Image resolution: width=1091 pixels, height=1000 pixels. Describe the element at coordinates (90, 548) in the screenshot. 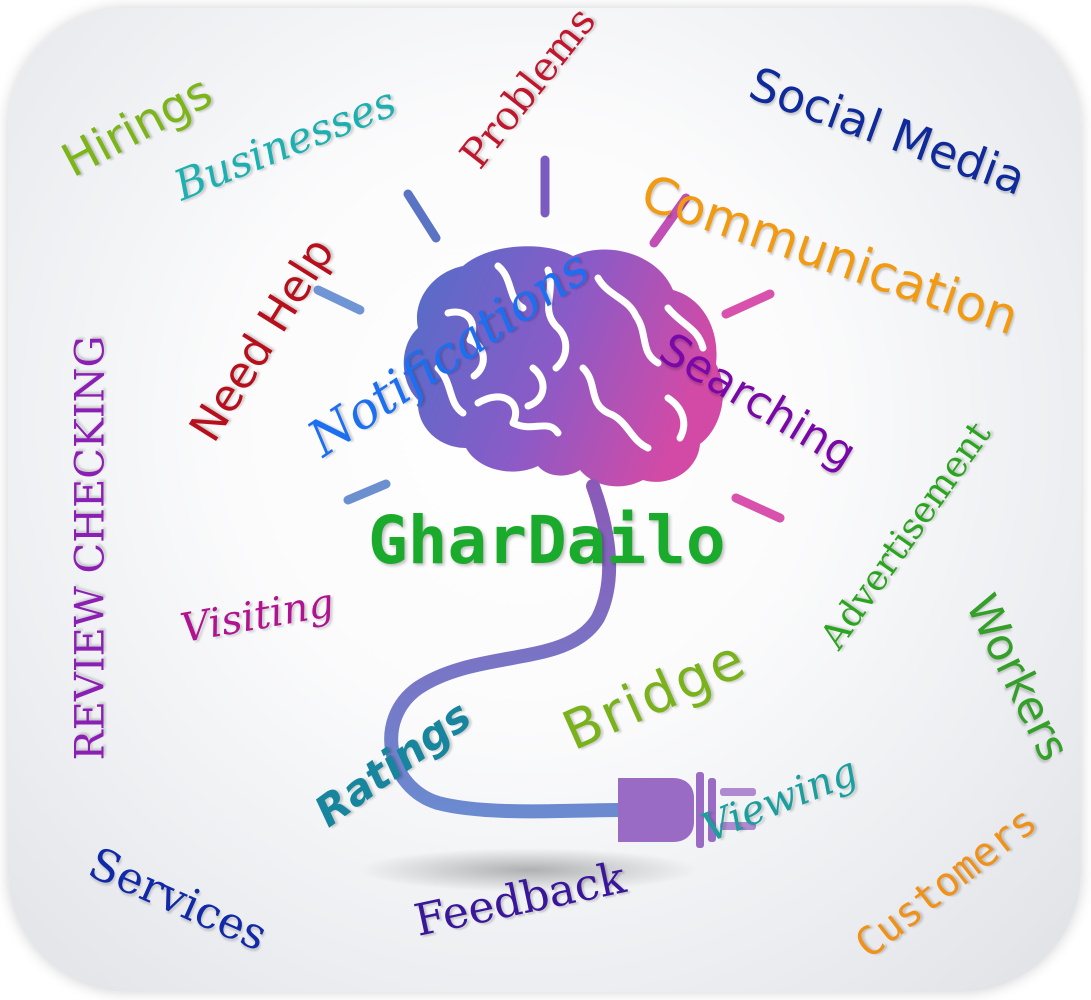

I see `word-review-checking: REVIEW CHECKING` at that location.